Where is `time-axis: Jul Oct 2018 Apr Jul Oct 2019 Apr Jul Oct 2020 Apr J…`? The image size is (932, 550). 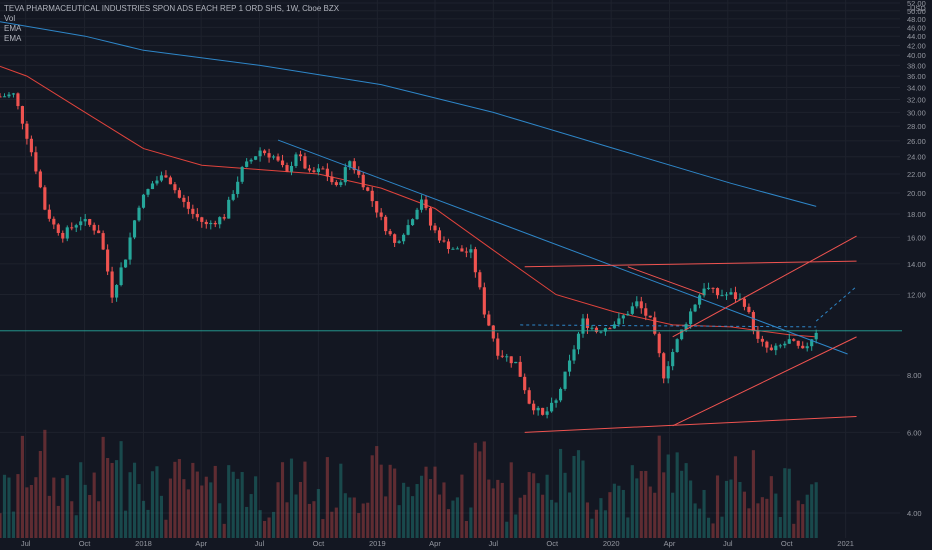 time-axis: Jul Oct 2018 Apr Jul Oct 2019 Apr Jul Oct 2020 Apr J… is located at coordinates (437, 543).